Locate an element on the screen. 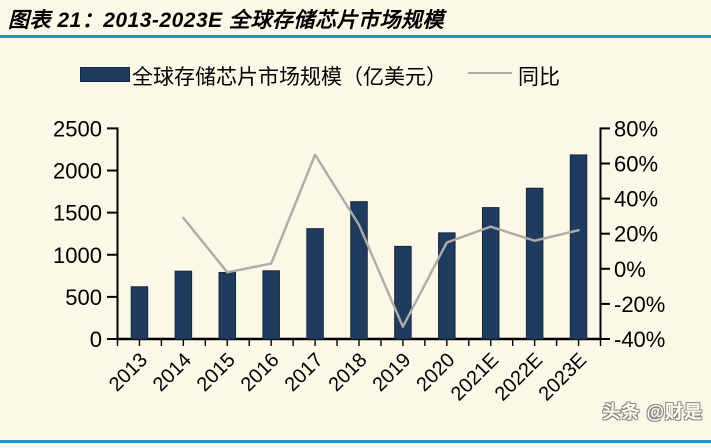 This screenshot has width=711, height=448. watermark: 头条 @财是 is located at coordinates (652, 412).